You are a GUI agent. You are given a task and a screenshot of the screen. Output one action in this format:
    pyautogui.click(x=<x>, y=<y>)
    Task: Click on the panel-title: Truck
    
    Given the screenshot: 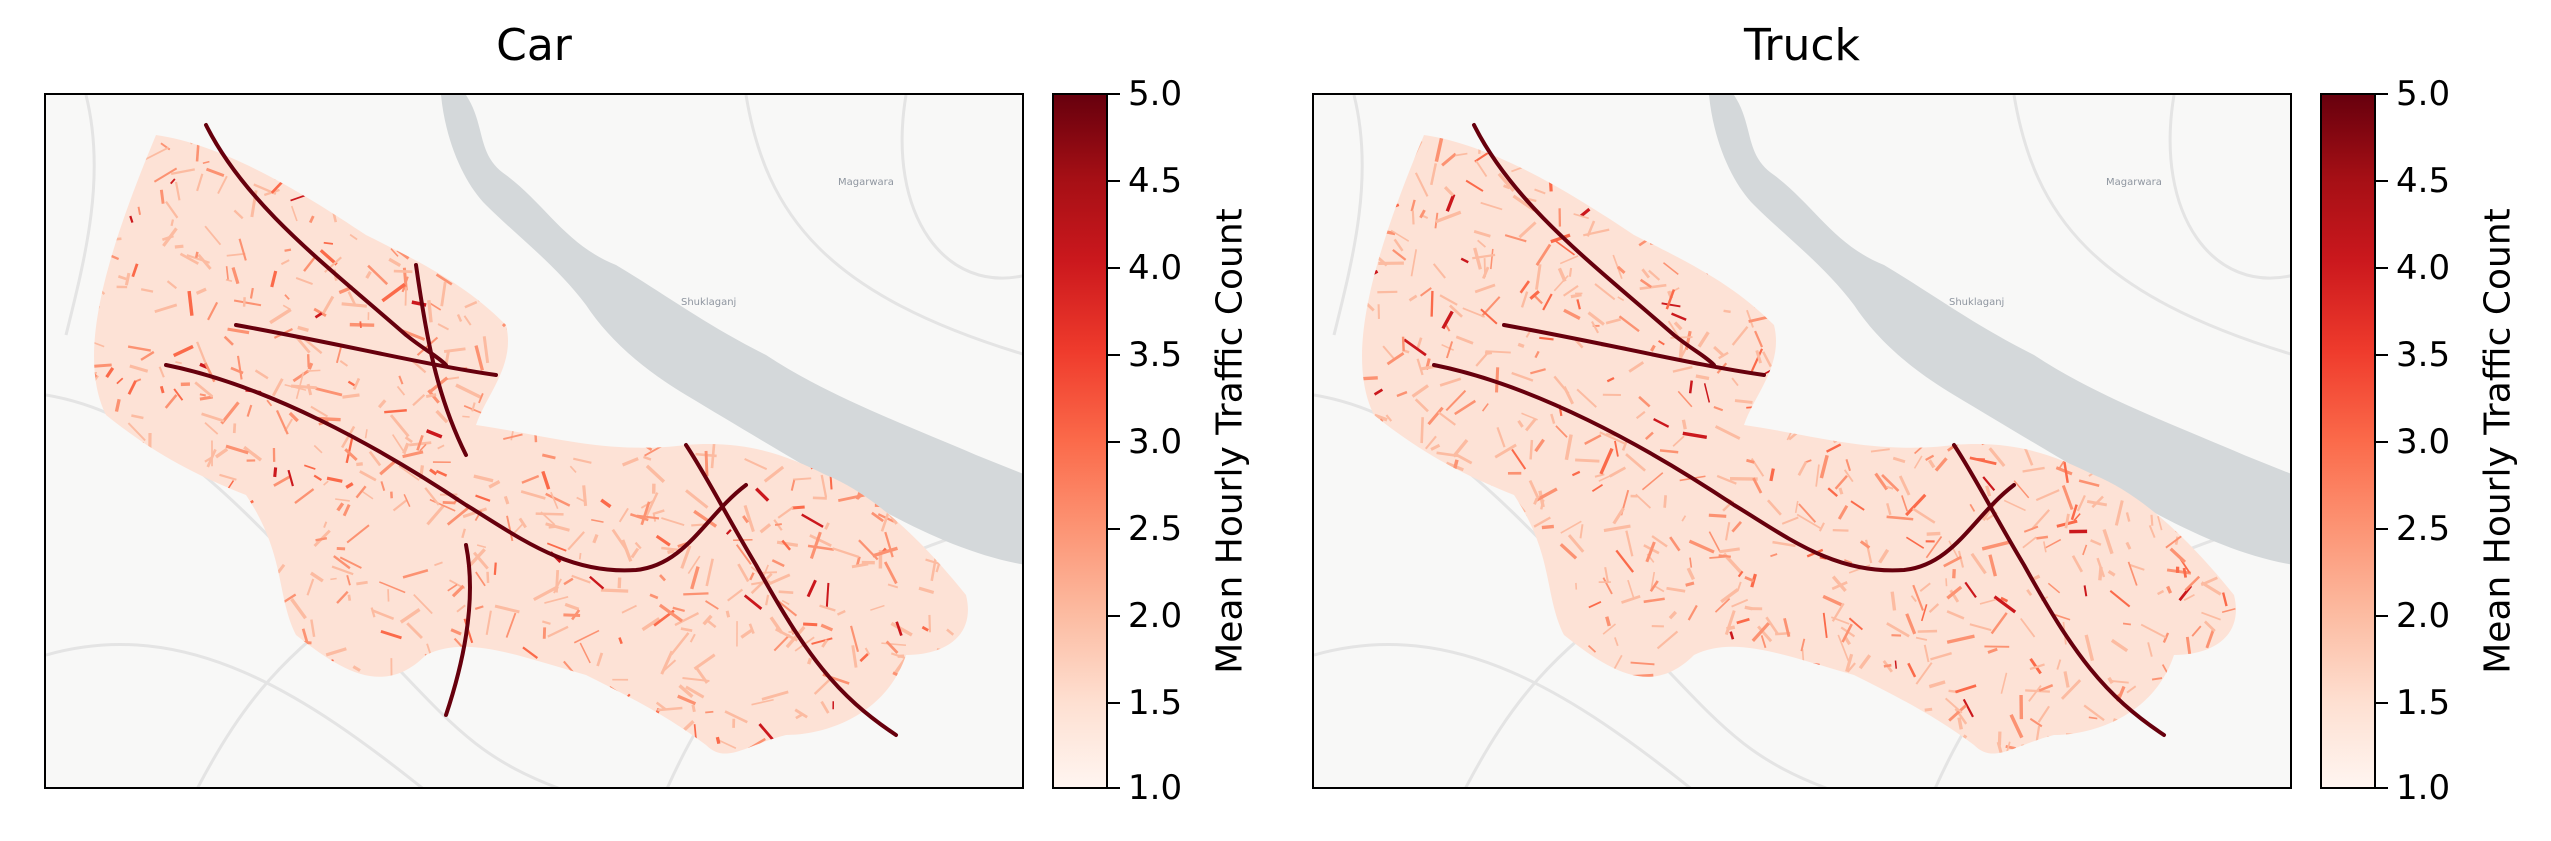 What is the action you would take?
    pyautogui.click(x=1802, y=45)
    